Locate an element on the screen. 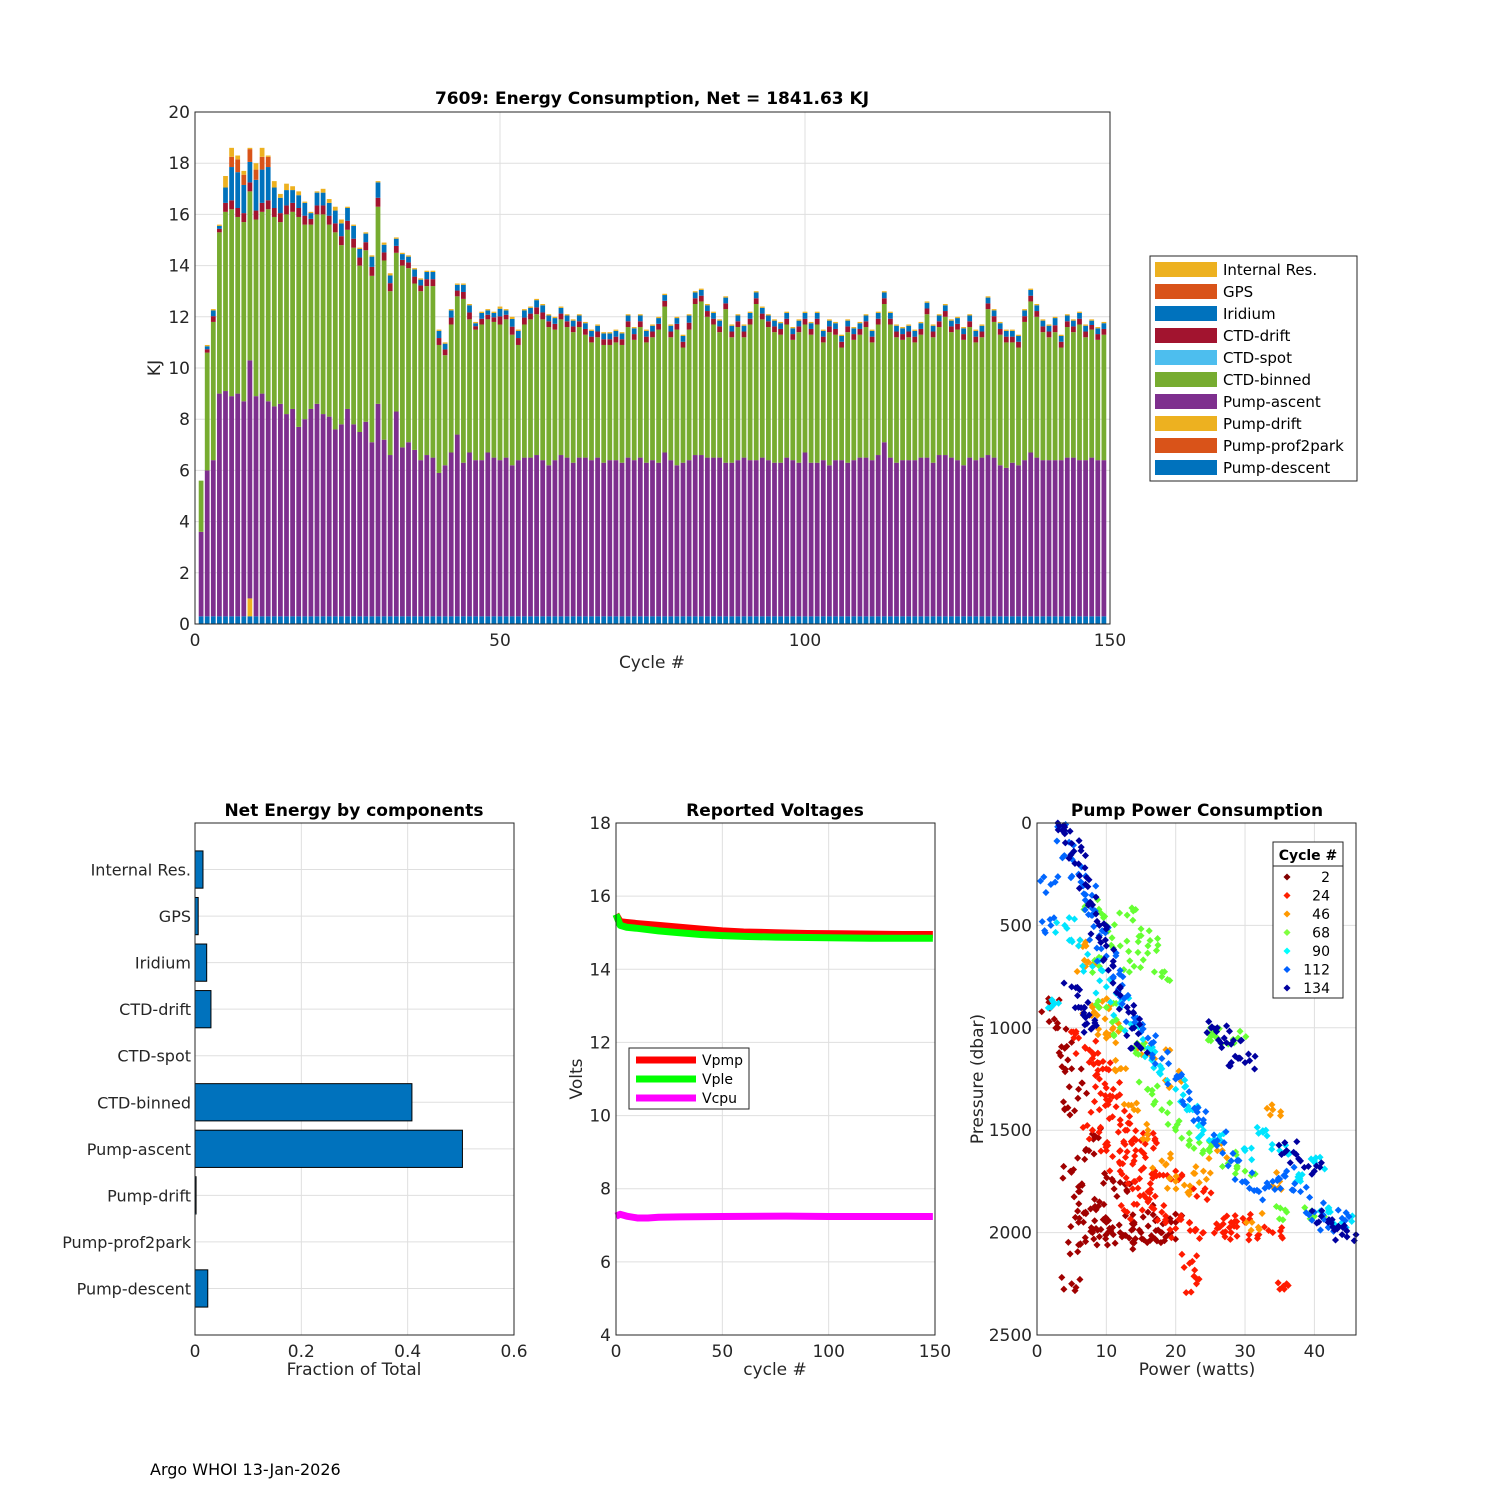 This screenshot has width=1500, height=1500. energy-y-tick: 6 is located at coordinates (184, 471).